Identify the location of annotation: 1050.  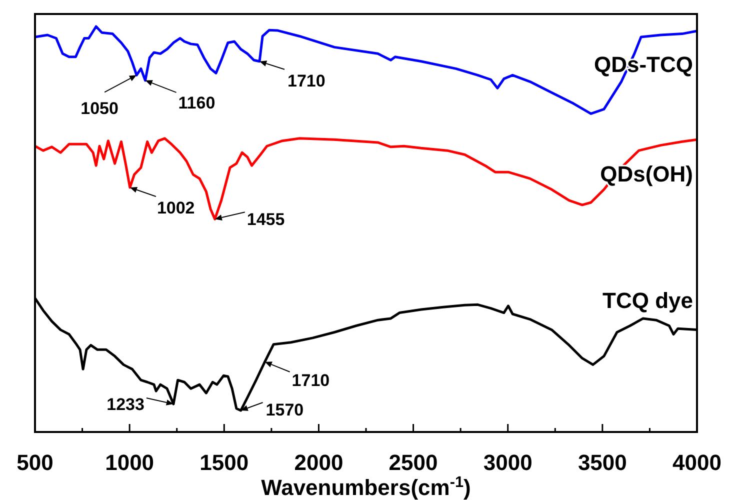
(99, 108).